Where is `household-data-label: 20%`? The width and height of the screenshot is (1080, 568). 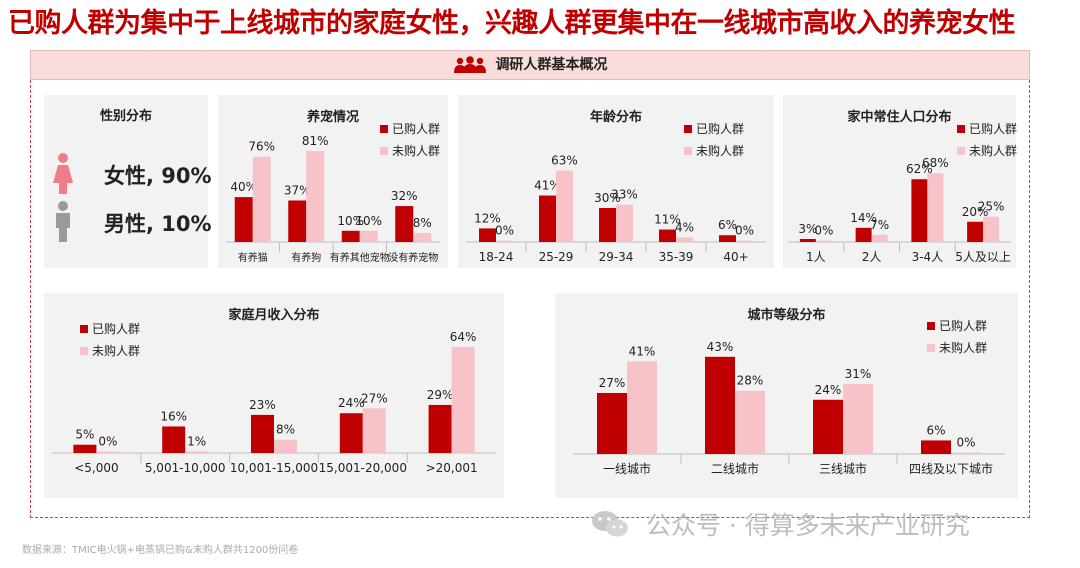 household-data-label: 20% is located at coordinates (975, 212).